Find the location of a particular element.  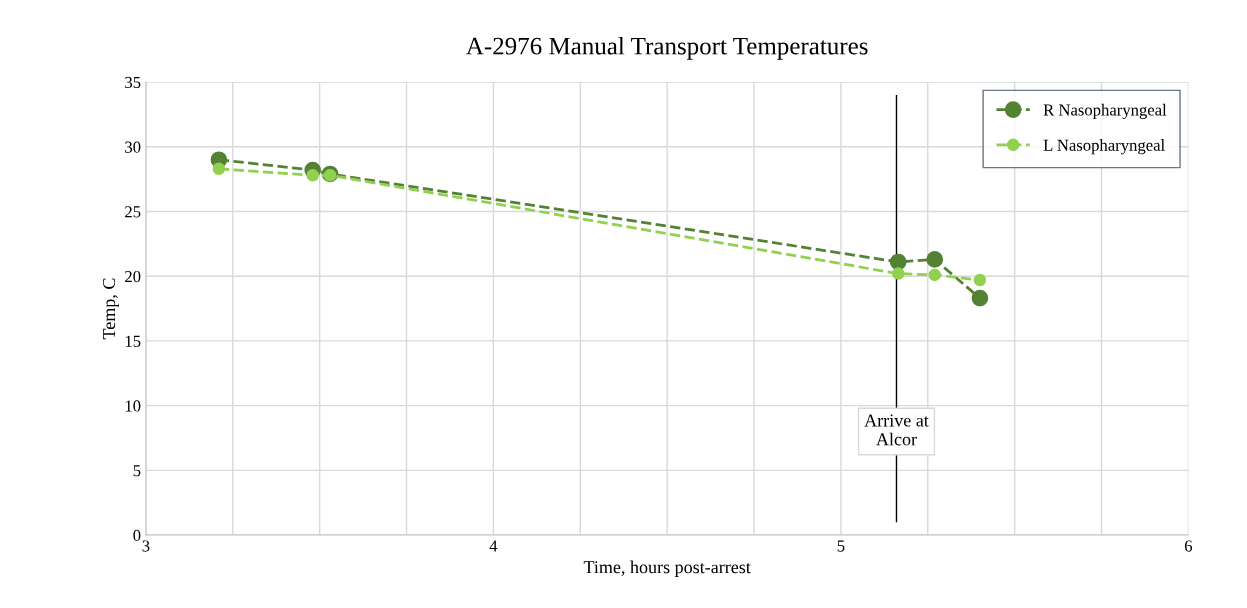

legend-label: L Nasopharyngeal is located at coordinates (1104, 147).